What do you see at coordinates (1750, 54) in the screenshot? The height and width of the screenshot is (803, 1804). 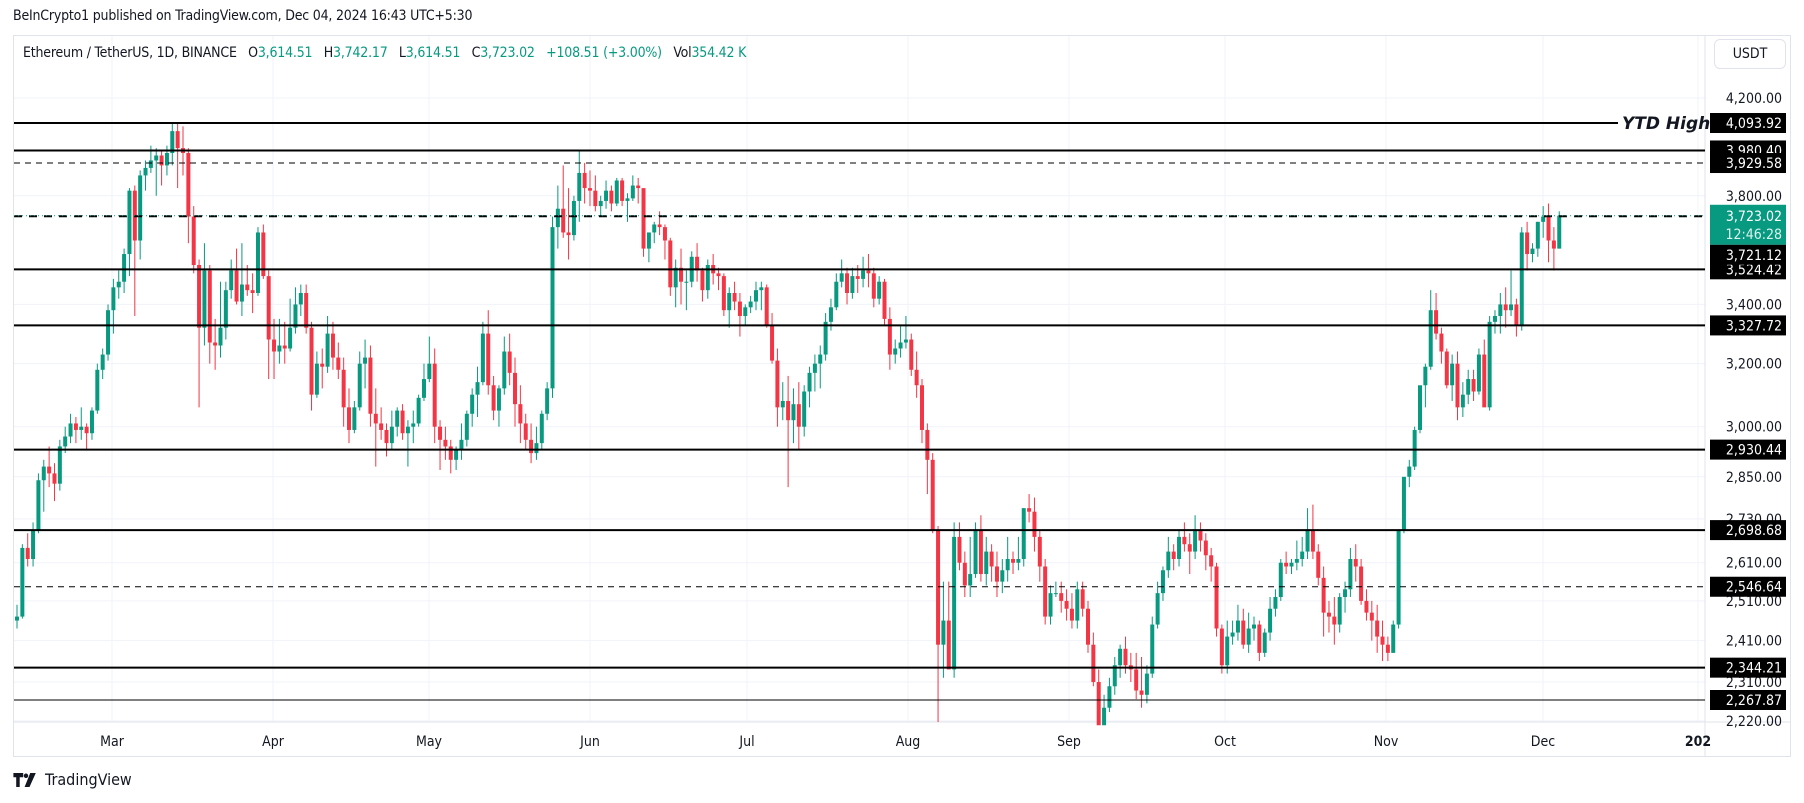 I see `currency-button: USDT` at bounding box center [1750, 54].